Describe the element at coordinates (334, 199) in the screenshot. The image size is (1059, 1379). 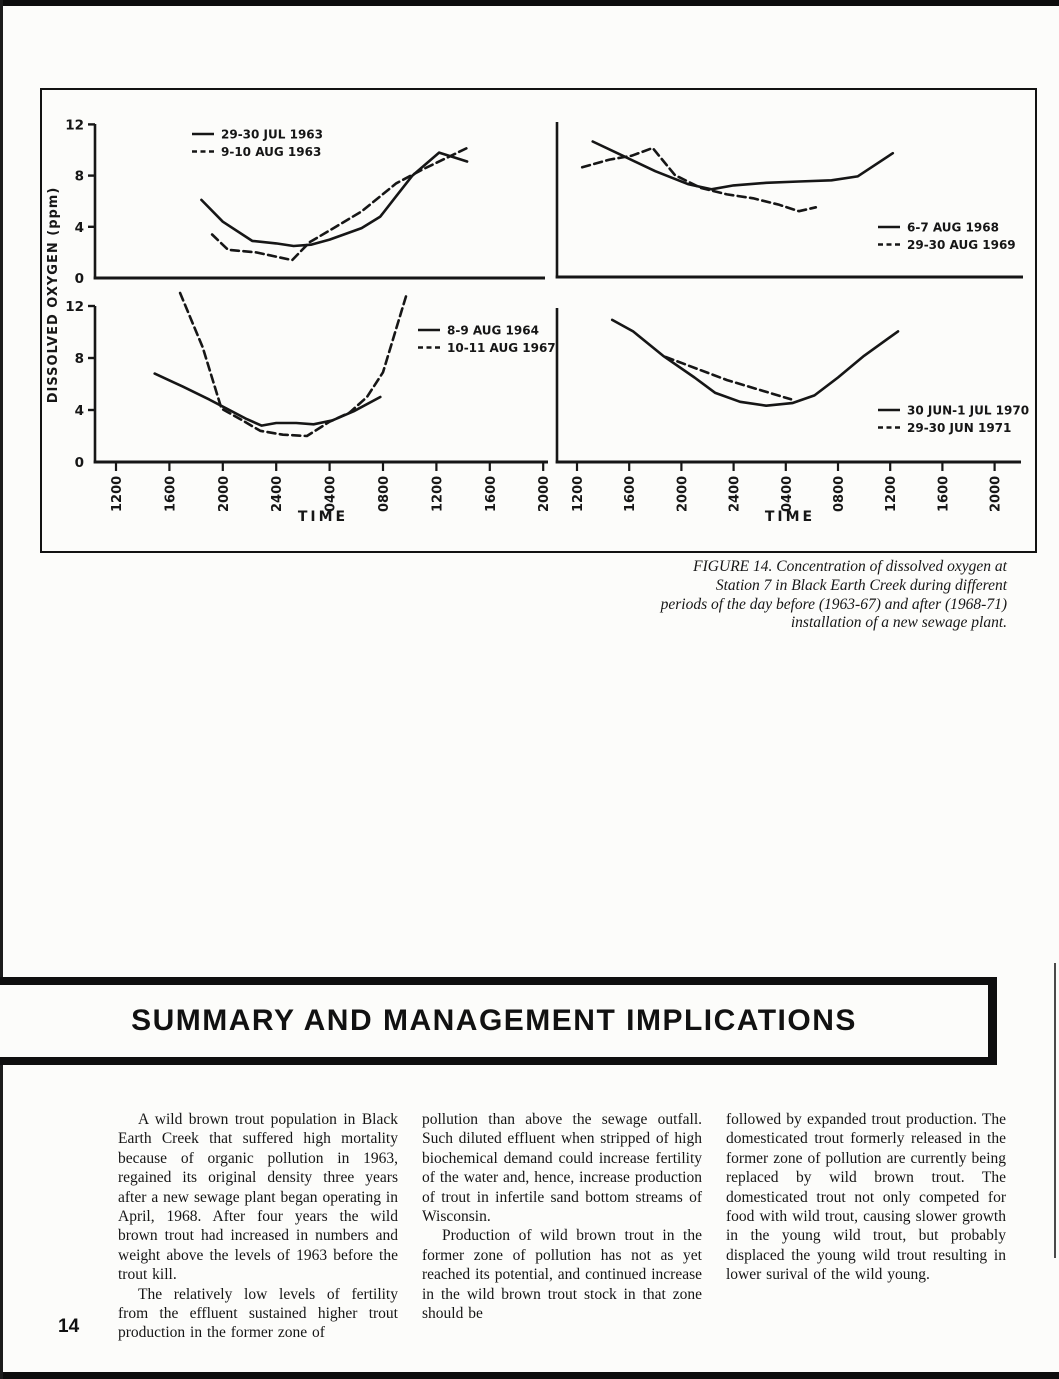
I see `series-29-30-jul-1963` at that location.